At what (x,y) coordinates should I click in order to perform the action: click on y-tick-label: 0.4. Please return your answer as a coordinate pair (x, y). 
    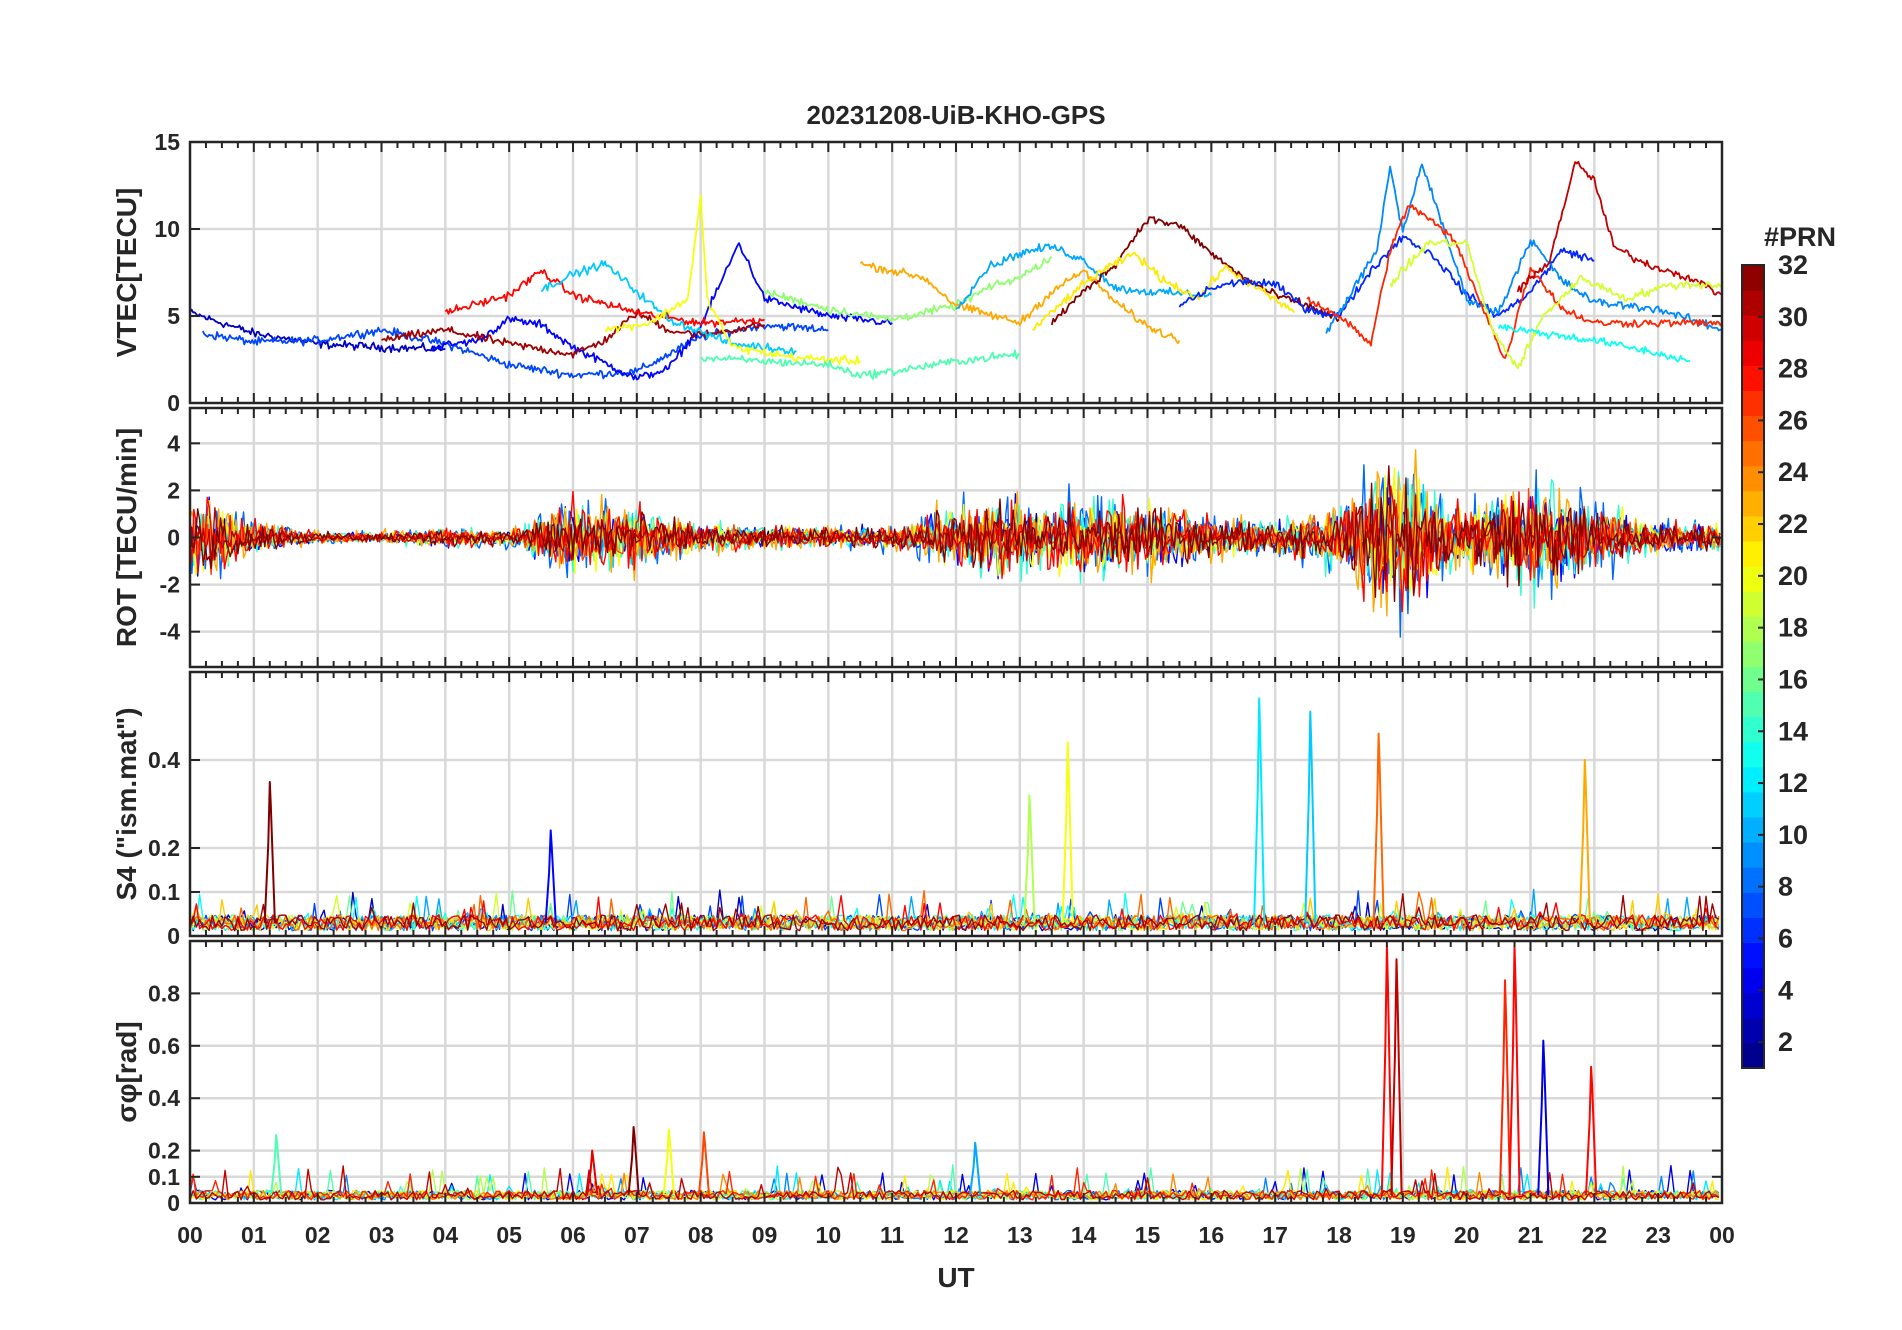
    Looking at the image, I should click on (164, 760).